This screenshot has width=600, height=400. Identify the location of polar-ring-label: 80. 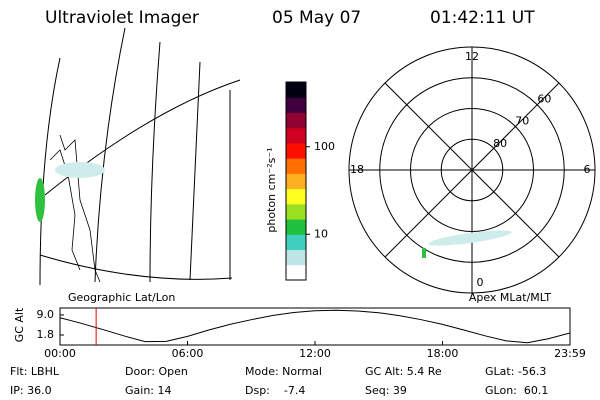
(500, 143).